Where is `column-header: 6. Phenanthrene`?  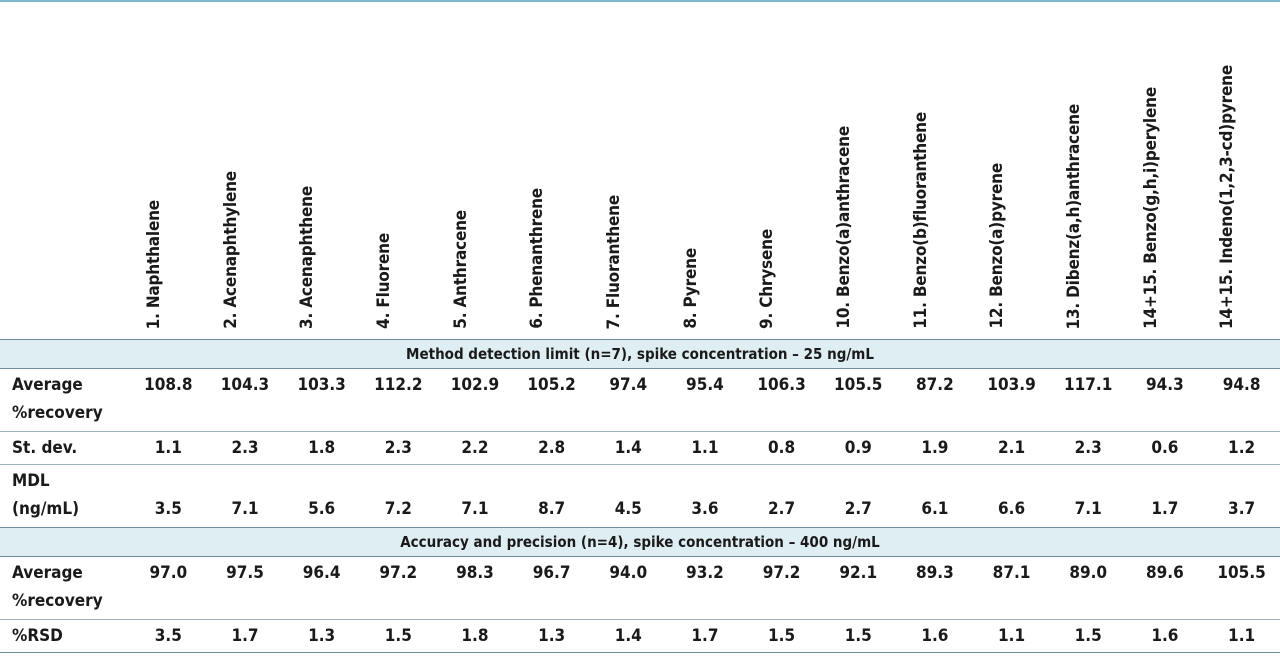 column-header: 6. Phenanthrene is located at coordinates (551, 171).